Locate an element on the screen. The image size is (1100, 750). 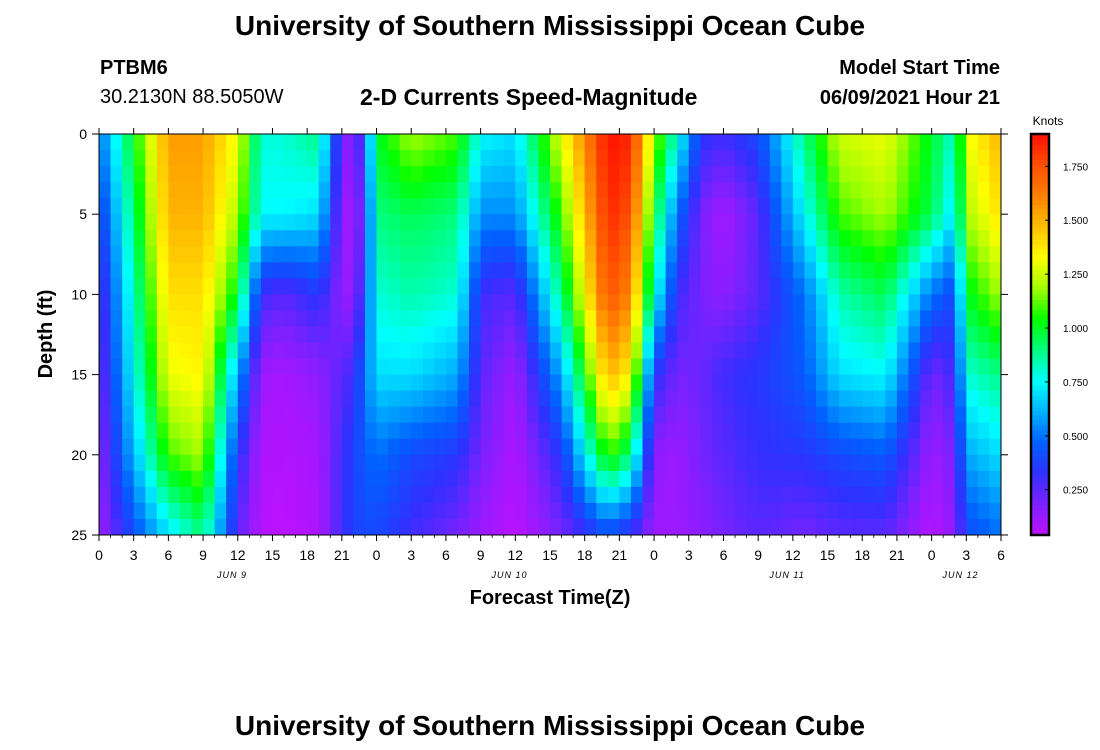
x-tick-label: 0 is located at coordinates (932, 555).